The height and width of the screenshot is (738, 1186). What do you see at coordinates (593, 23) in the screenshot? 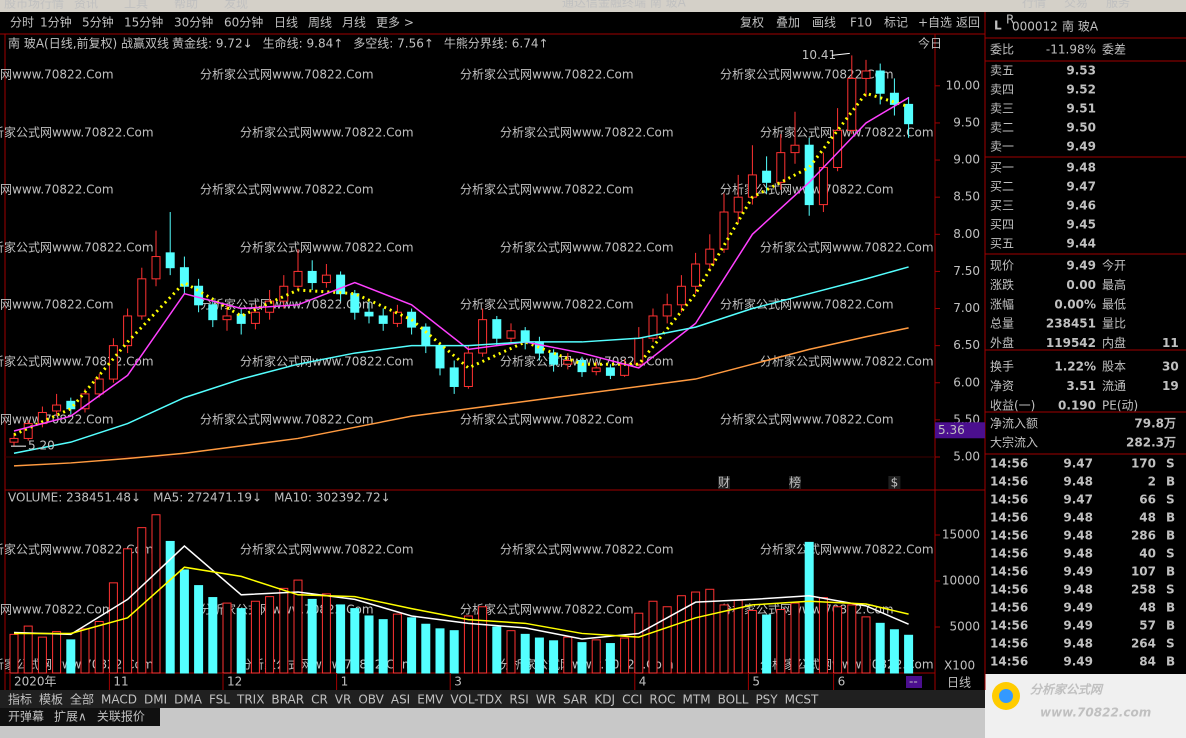
I see `toolbar-bg` at bounding box center [593, 23].